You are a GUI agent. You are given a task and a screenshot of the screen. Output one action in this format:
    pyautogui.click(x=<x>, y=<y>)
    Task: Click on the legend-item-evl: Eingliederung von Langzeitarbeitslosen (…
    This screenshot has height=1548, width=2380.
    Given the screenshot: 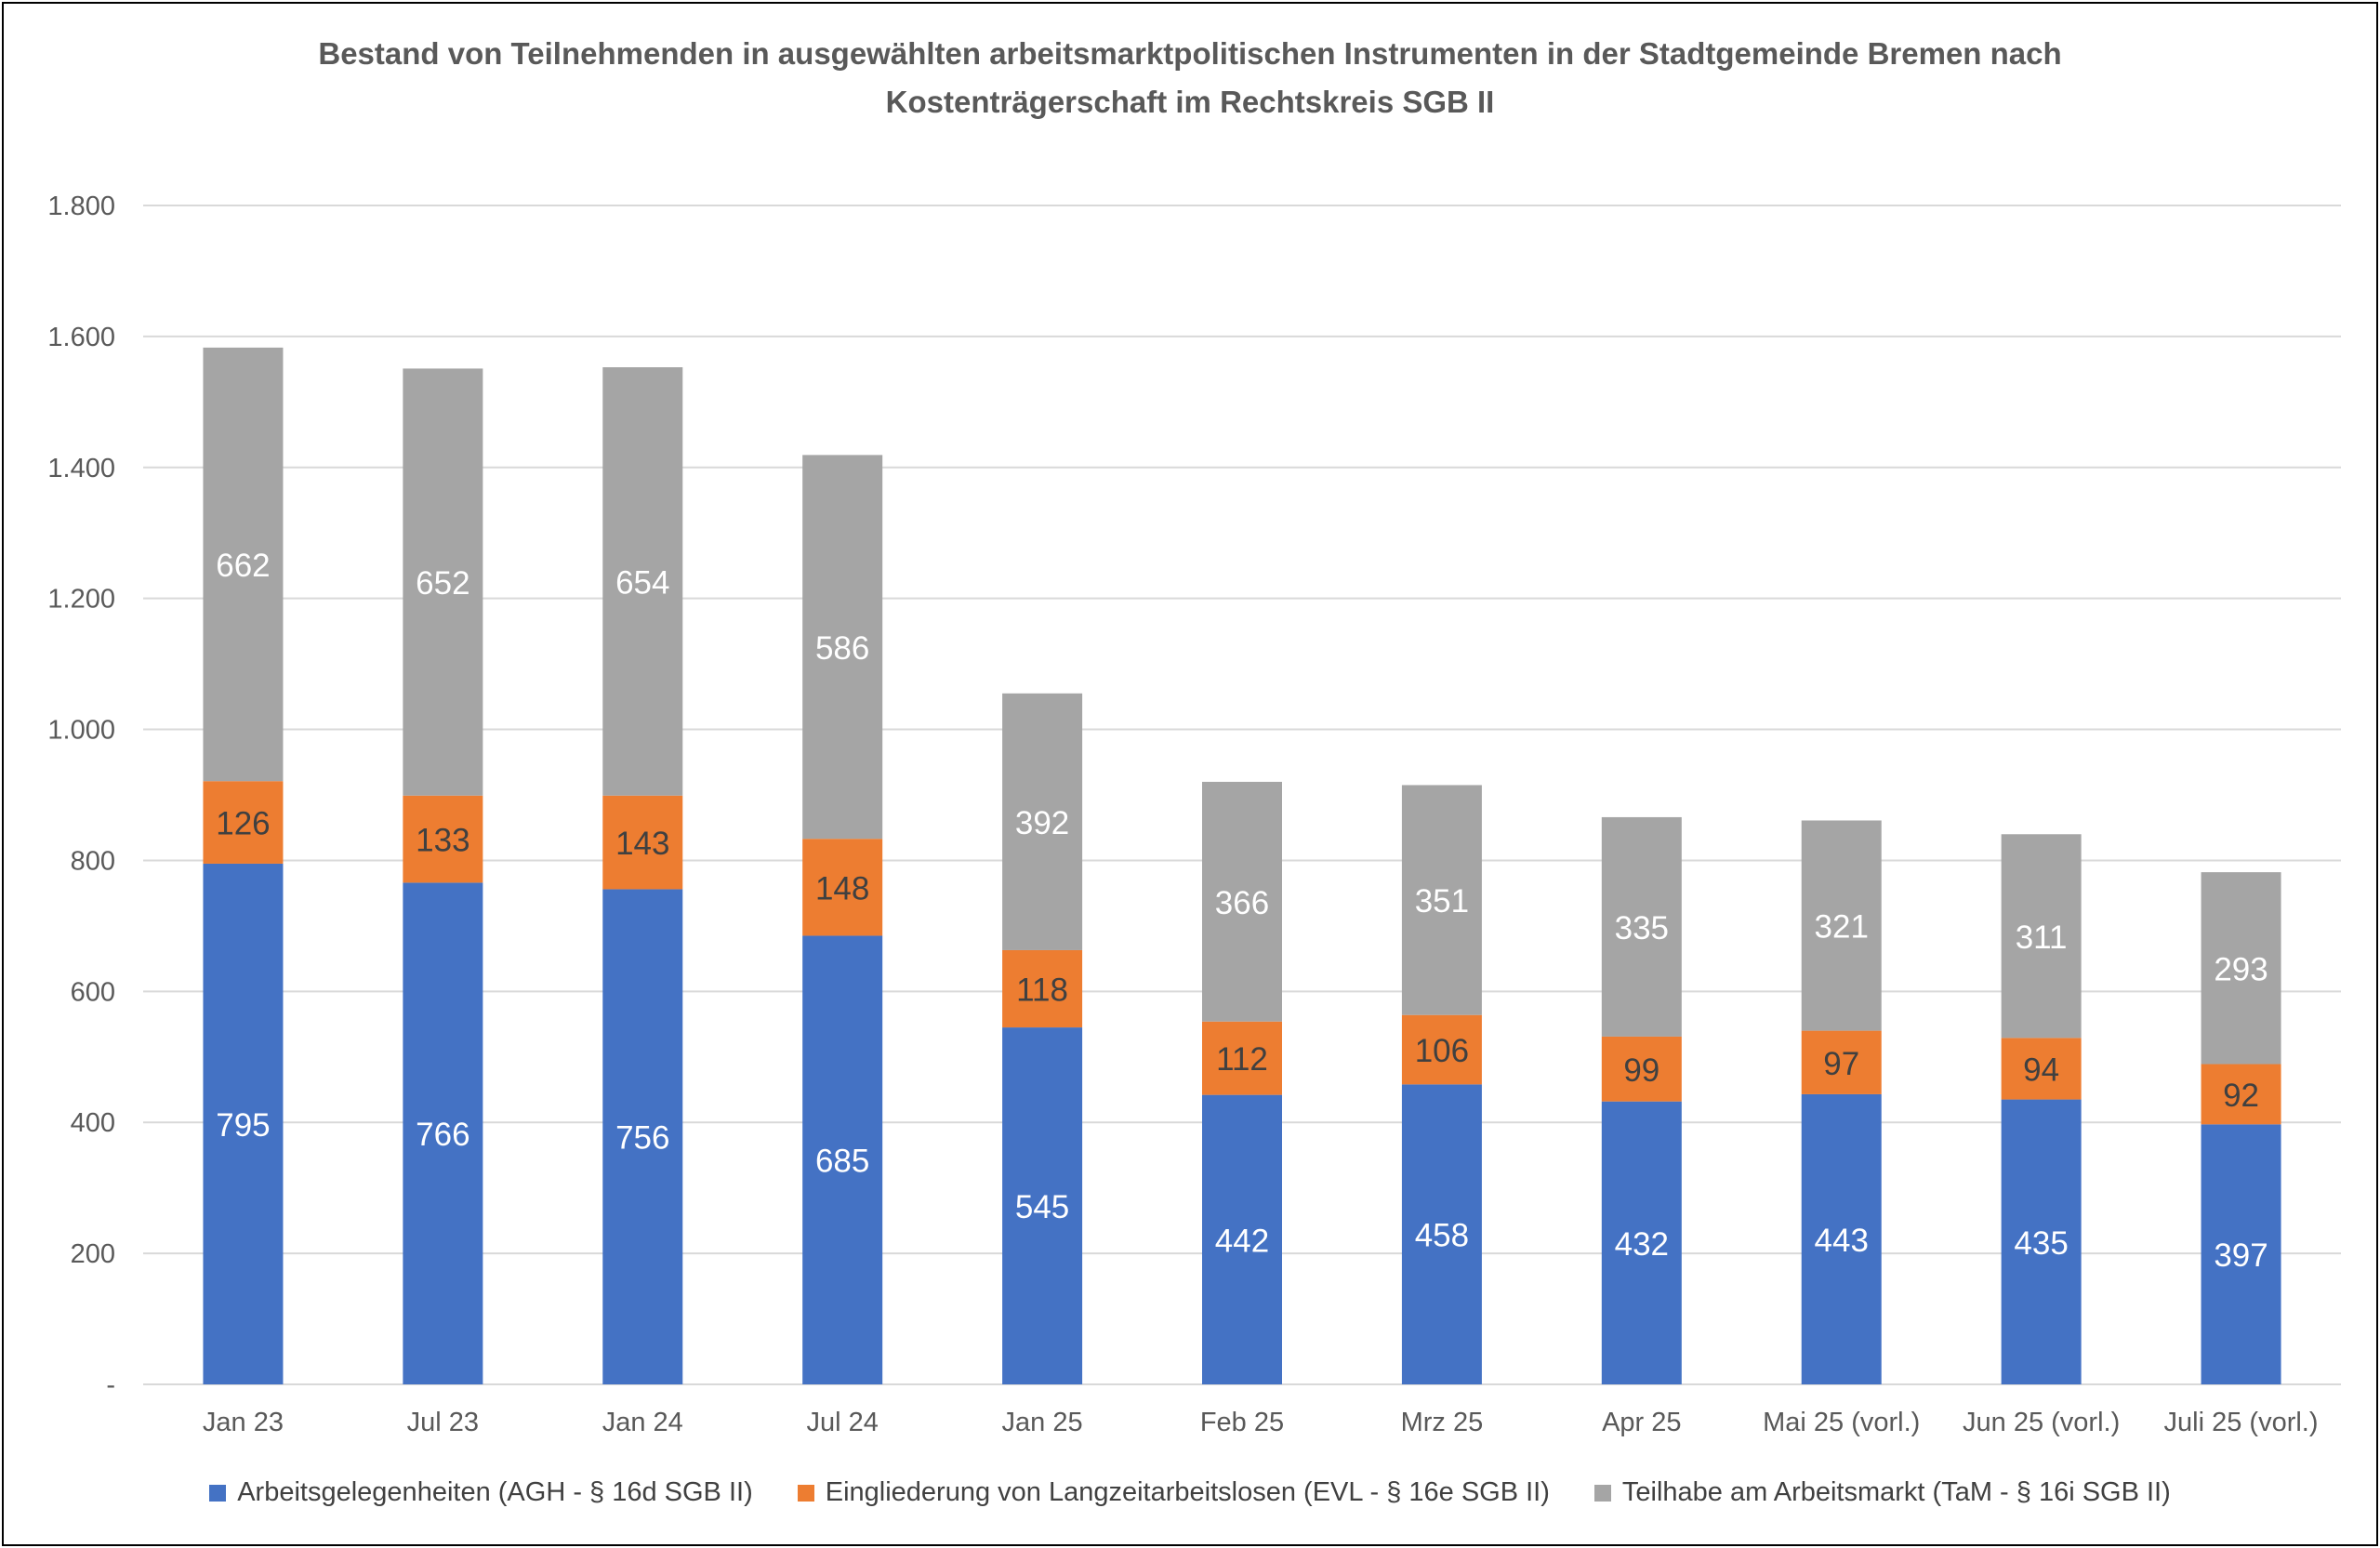 What is the action you would take?
    pyautogui.click(x=1173, y=1492)
    